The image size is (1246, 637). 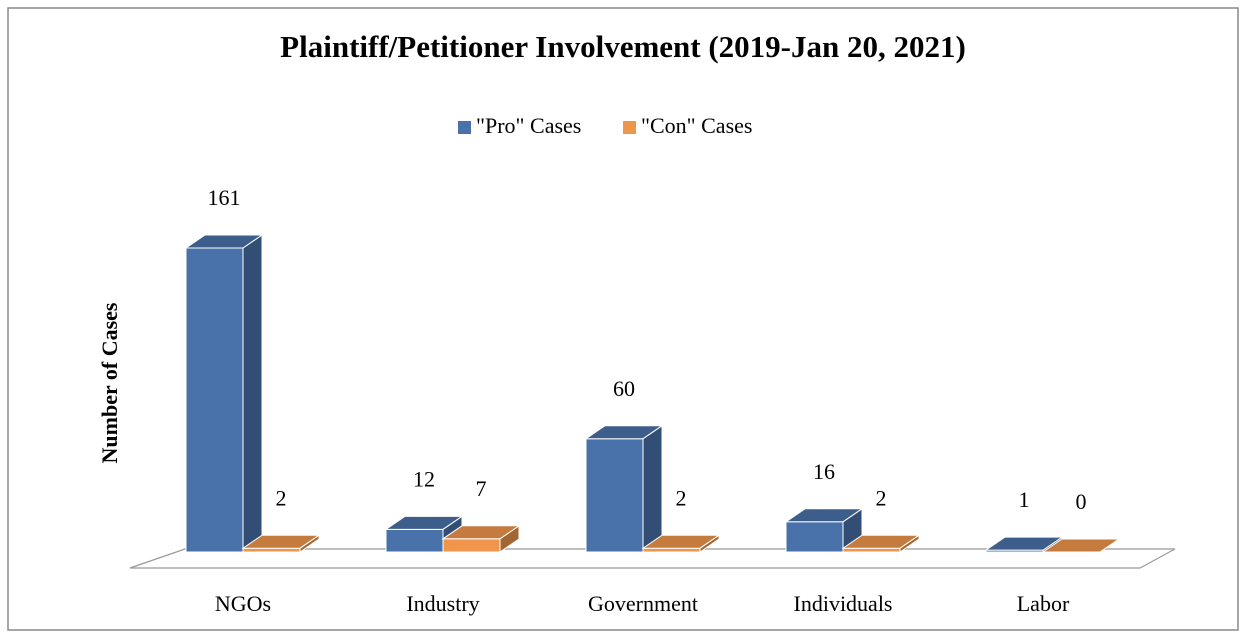 I want to click on floor, so click(x=652, y=558).